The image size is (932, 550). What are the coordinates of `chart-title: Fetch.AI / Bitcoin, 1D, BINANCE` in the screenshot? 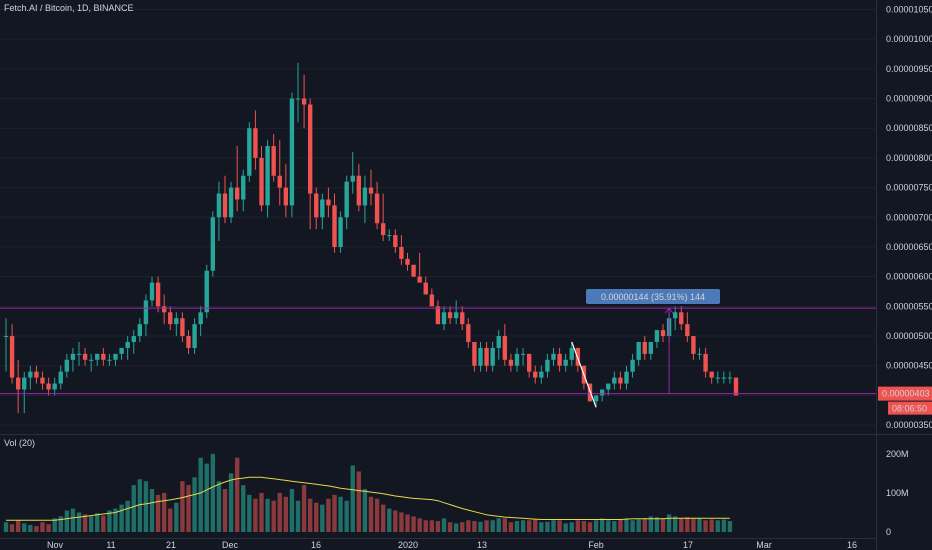 It's located at (69, 8).